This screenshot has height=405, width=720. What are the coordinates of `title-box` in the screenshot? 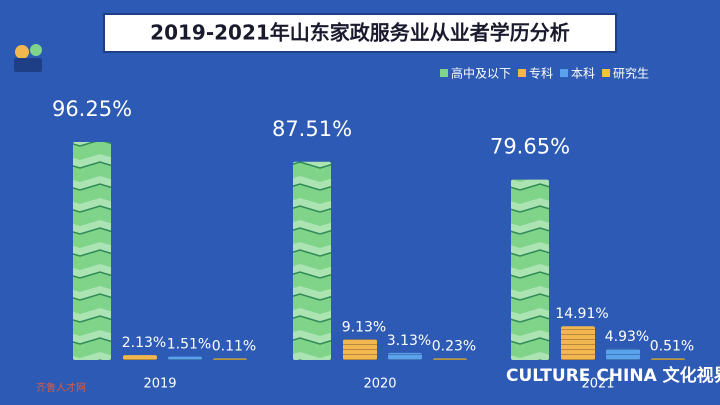 It's located at (360, 33).